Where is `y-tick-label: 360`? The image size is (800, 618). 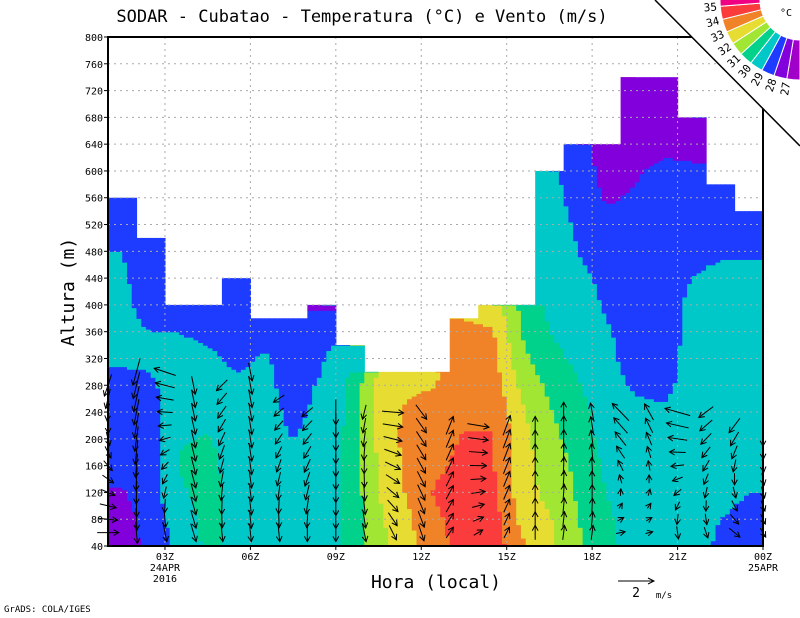
y-tick-label: 360 is located at coordinates (94, 333).